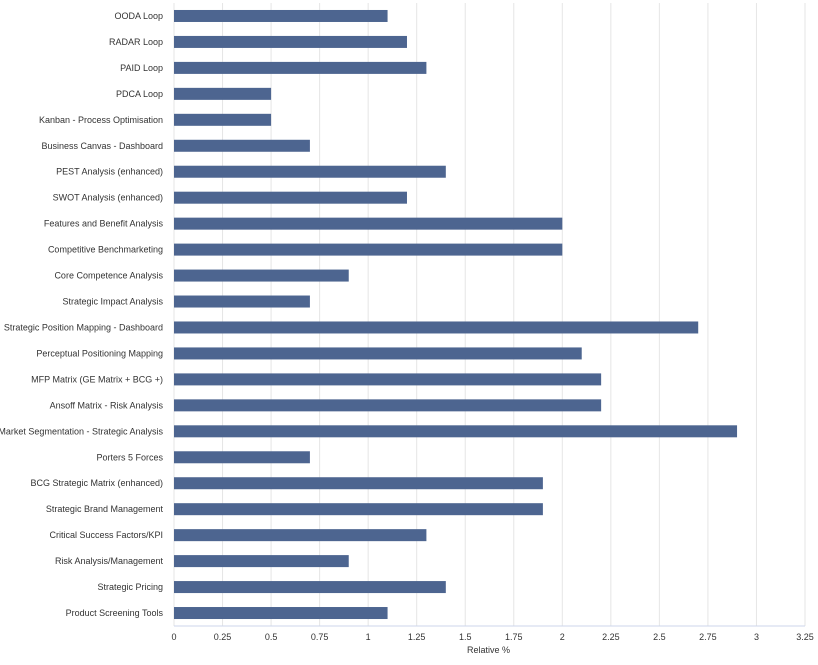  I want to click on x-tick-label: 1.25, so click(417, 637).